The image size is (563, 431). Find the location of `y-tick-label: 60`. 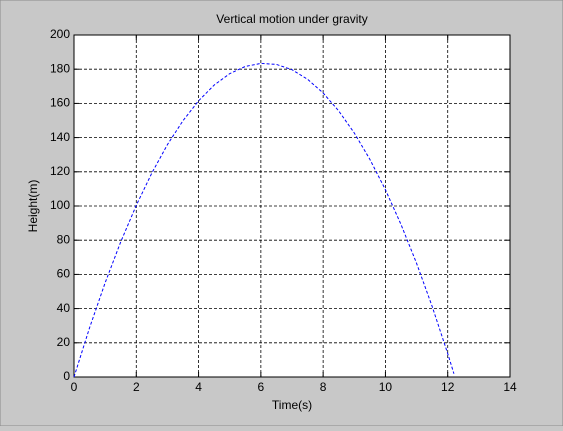

y-tick-label: 60 is located at coordinates (64, 274).